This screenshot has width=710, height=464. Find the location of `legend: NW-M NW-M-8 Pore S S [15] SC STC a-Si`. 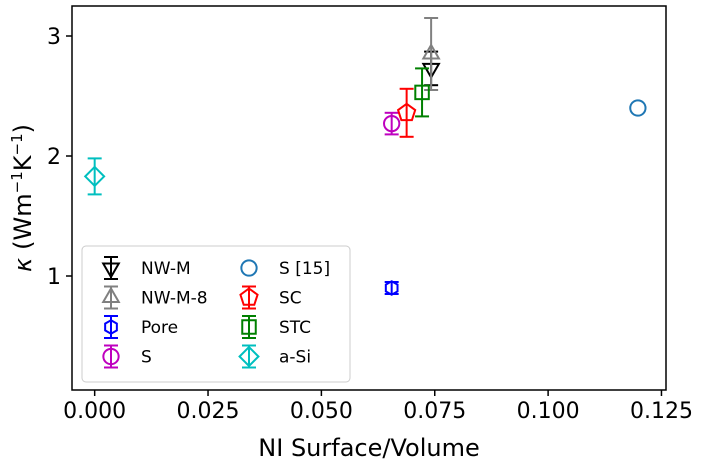

legend: NW-M NW-M-8 Pore S S [15] SC STC a-Si is located at coordinates (216, 314).